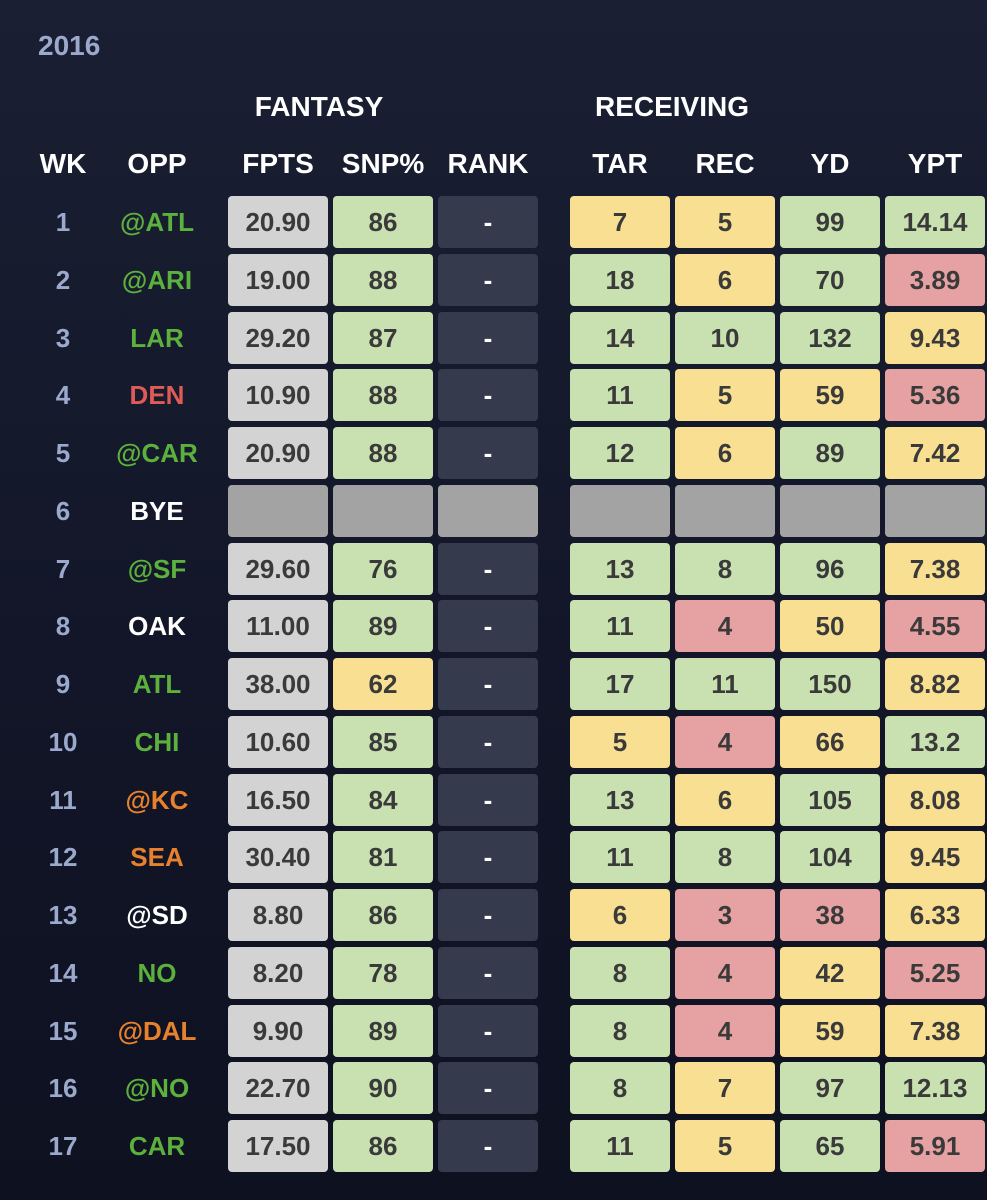 This screenshot has width=987, height=1200. I want to click on col-header-wk: WK, so click(63, 163).